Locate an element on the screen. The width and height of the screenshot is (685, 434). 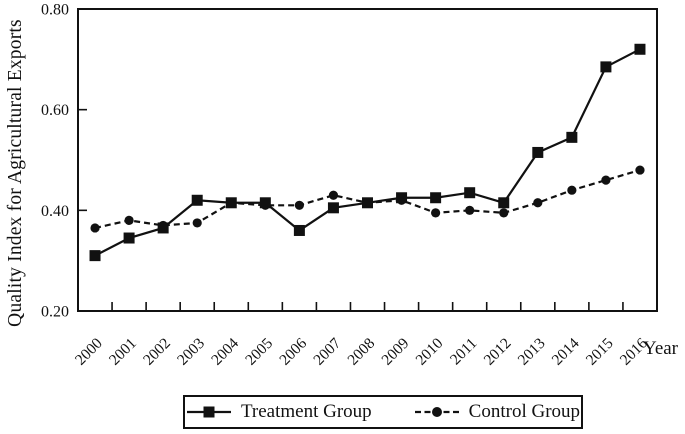
legend-label-treatment-group: Treatment Group is located at coordinates (306, 411).